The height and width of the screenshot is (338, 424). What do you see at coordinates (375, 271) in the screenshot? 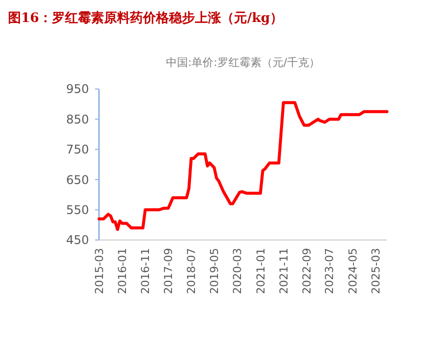
I see `x-tick-label: 2025-03` at bounding box center [375, 271].